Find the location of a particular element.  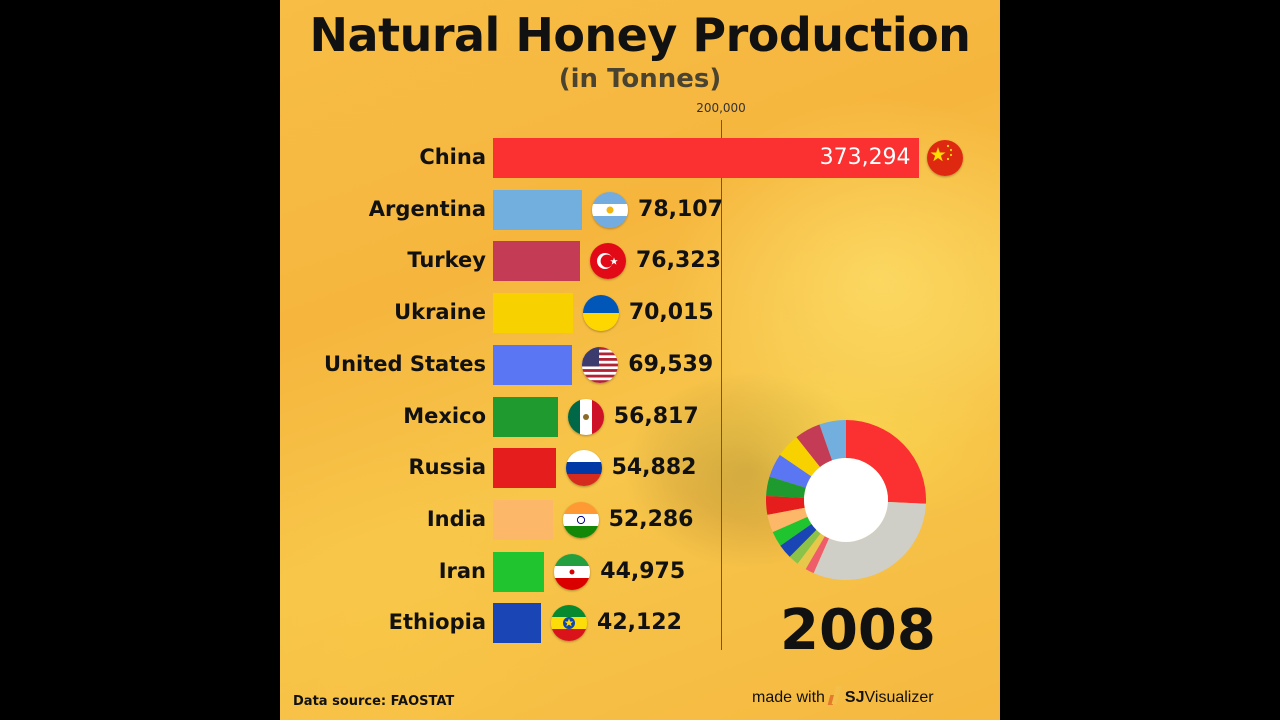

chart-subtitle: (in Tonnes) is located at coordinates (640, 79).